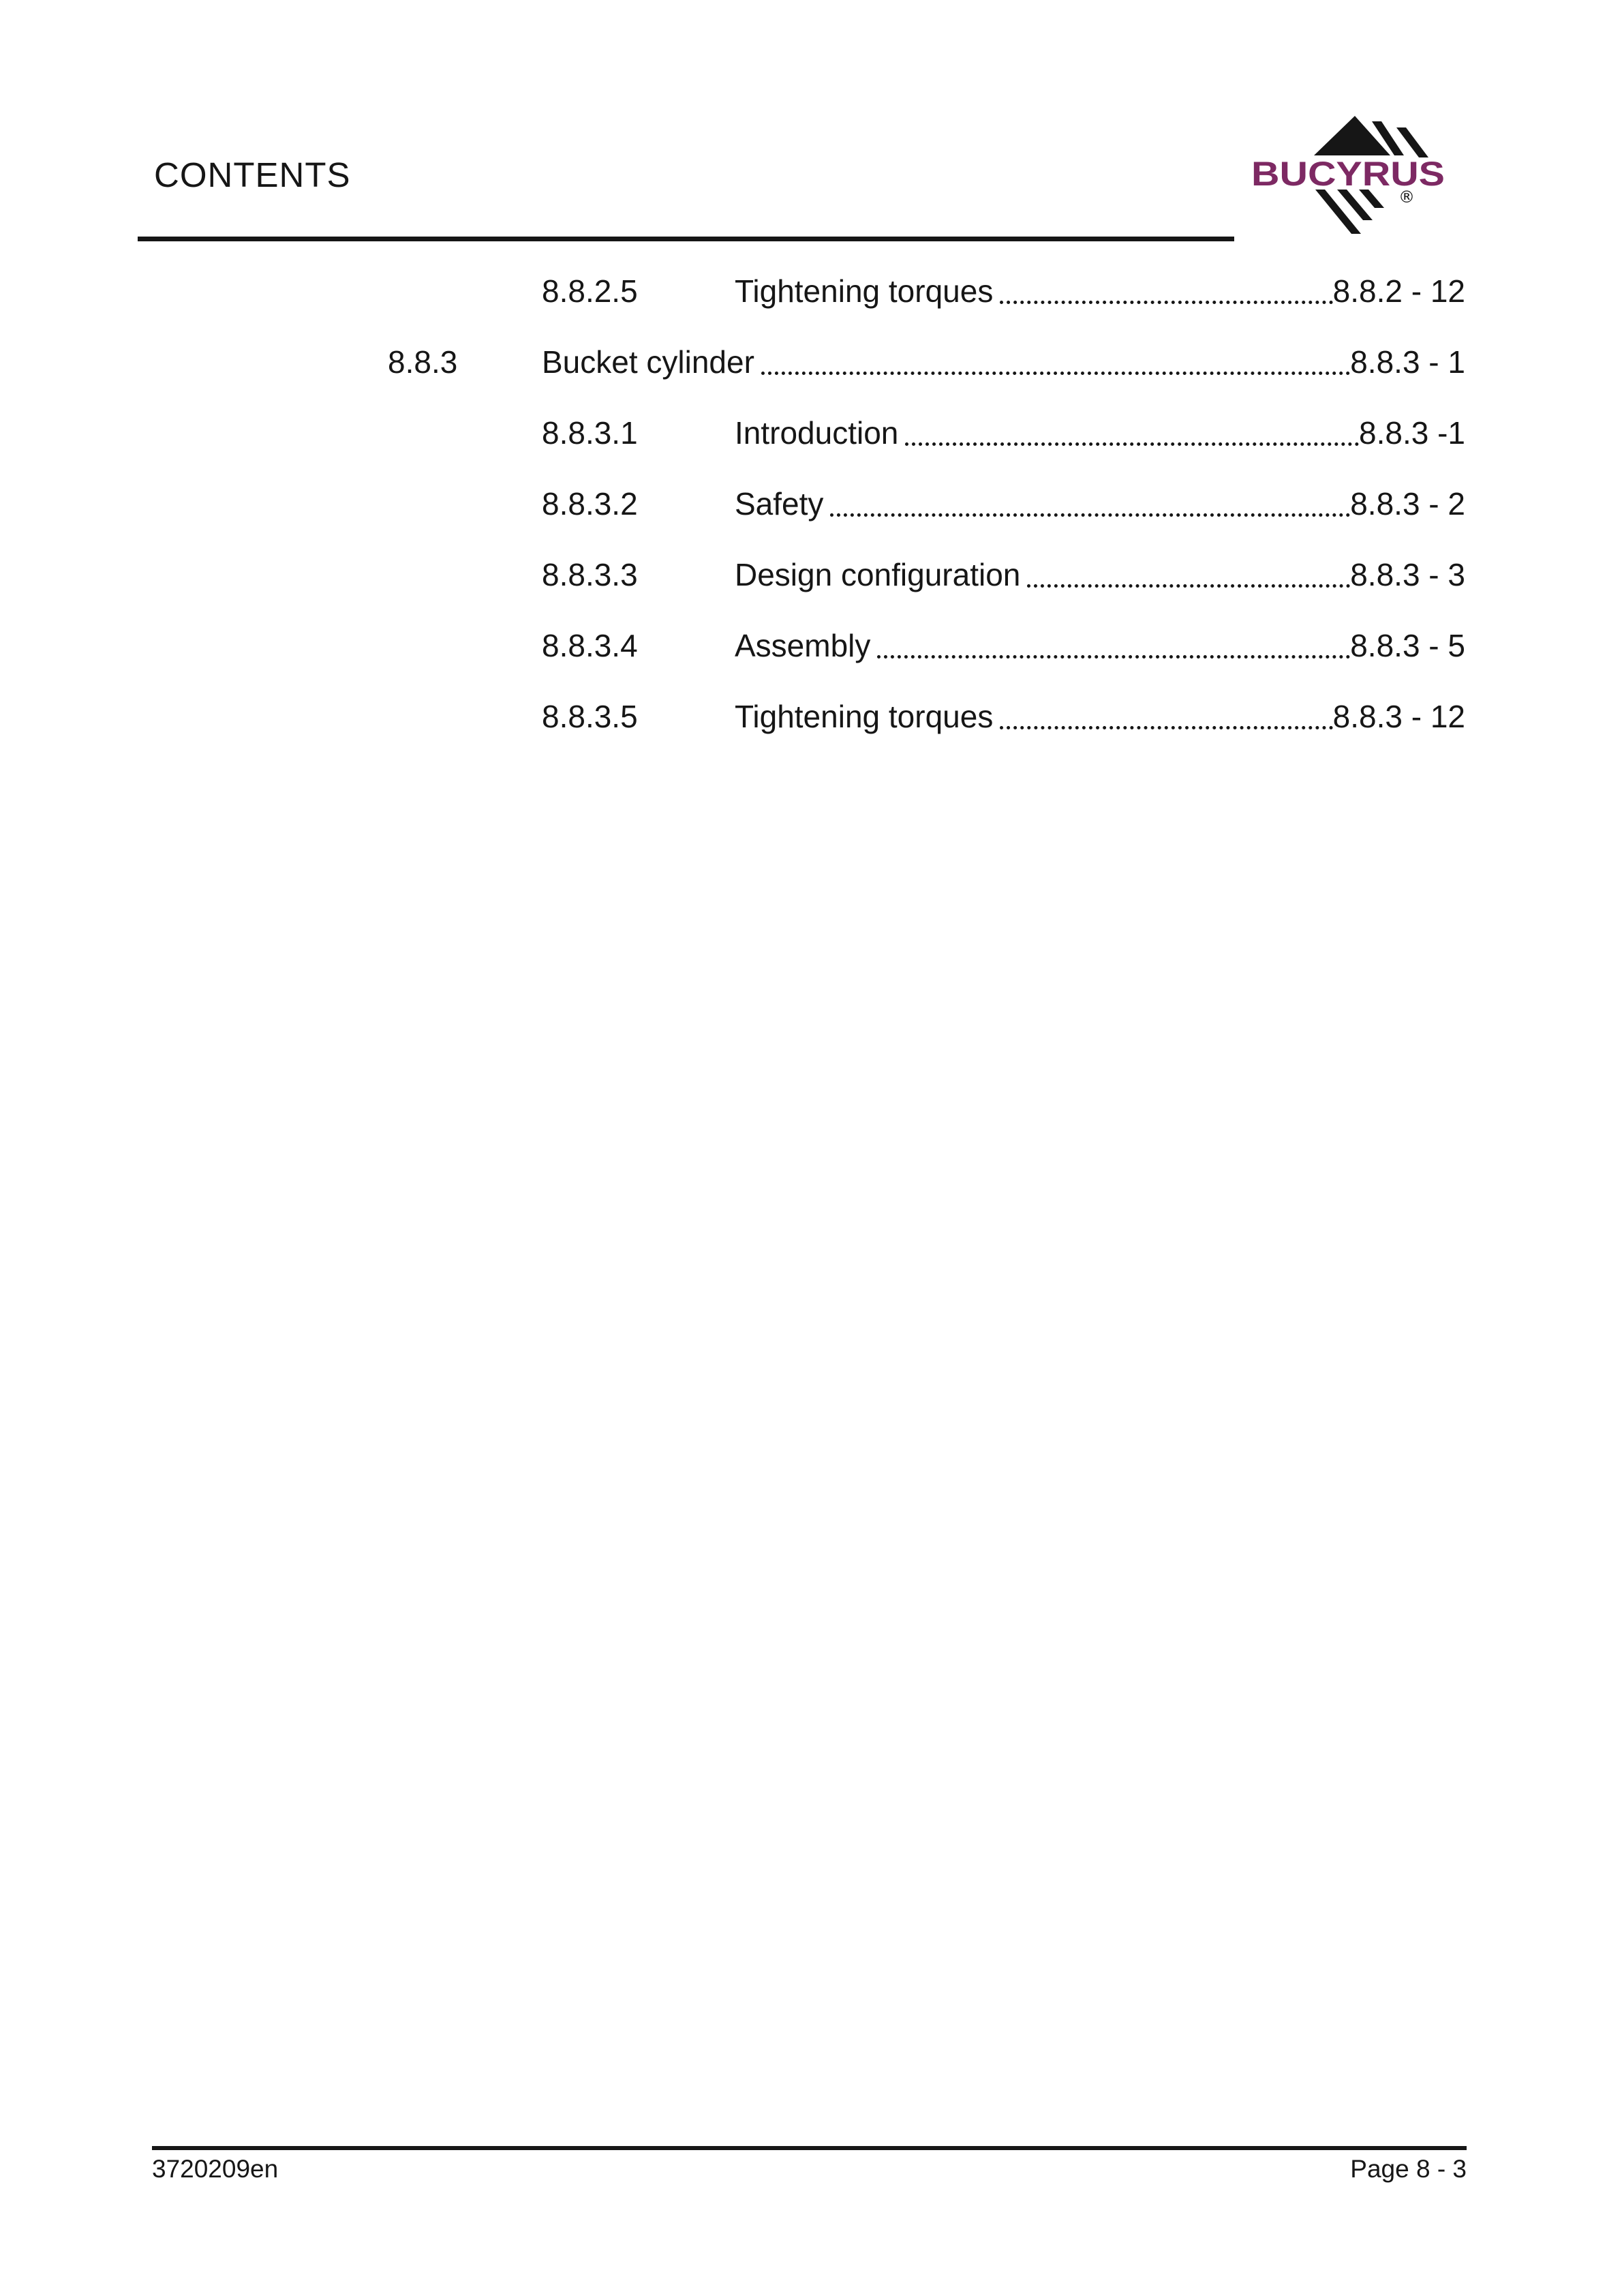 The image size is (1622, 2296). What do you see at coordinates (809, 2148) in the screenshot?
I see `footer-rule` at bounding box center [809, 2148].